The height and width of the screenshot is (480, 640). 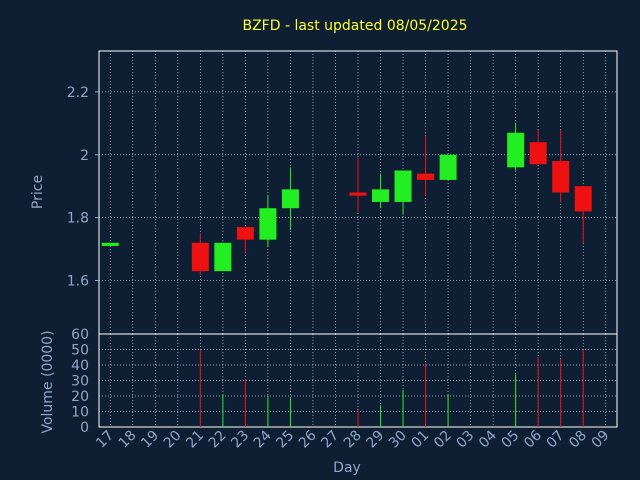 I want to click on x-tick-label: 29, so click(x=375, y=440).